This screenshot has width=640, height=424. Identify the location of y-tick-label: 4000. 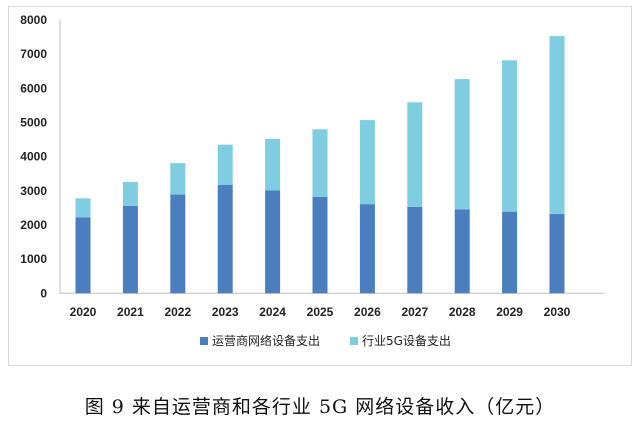
(33, 157).